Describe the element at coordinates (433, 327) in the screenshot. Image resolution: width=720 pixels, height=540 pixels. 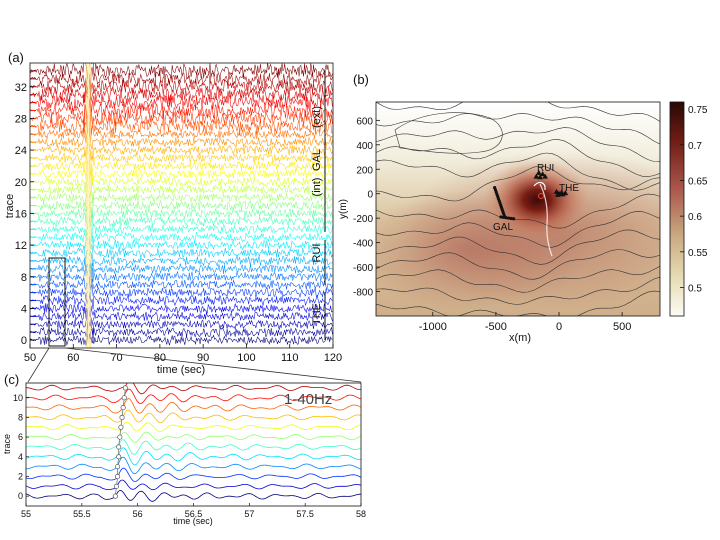
I see `x-tick-label: -1000` at that location.